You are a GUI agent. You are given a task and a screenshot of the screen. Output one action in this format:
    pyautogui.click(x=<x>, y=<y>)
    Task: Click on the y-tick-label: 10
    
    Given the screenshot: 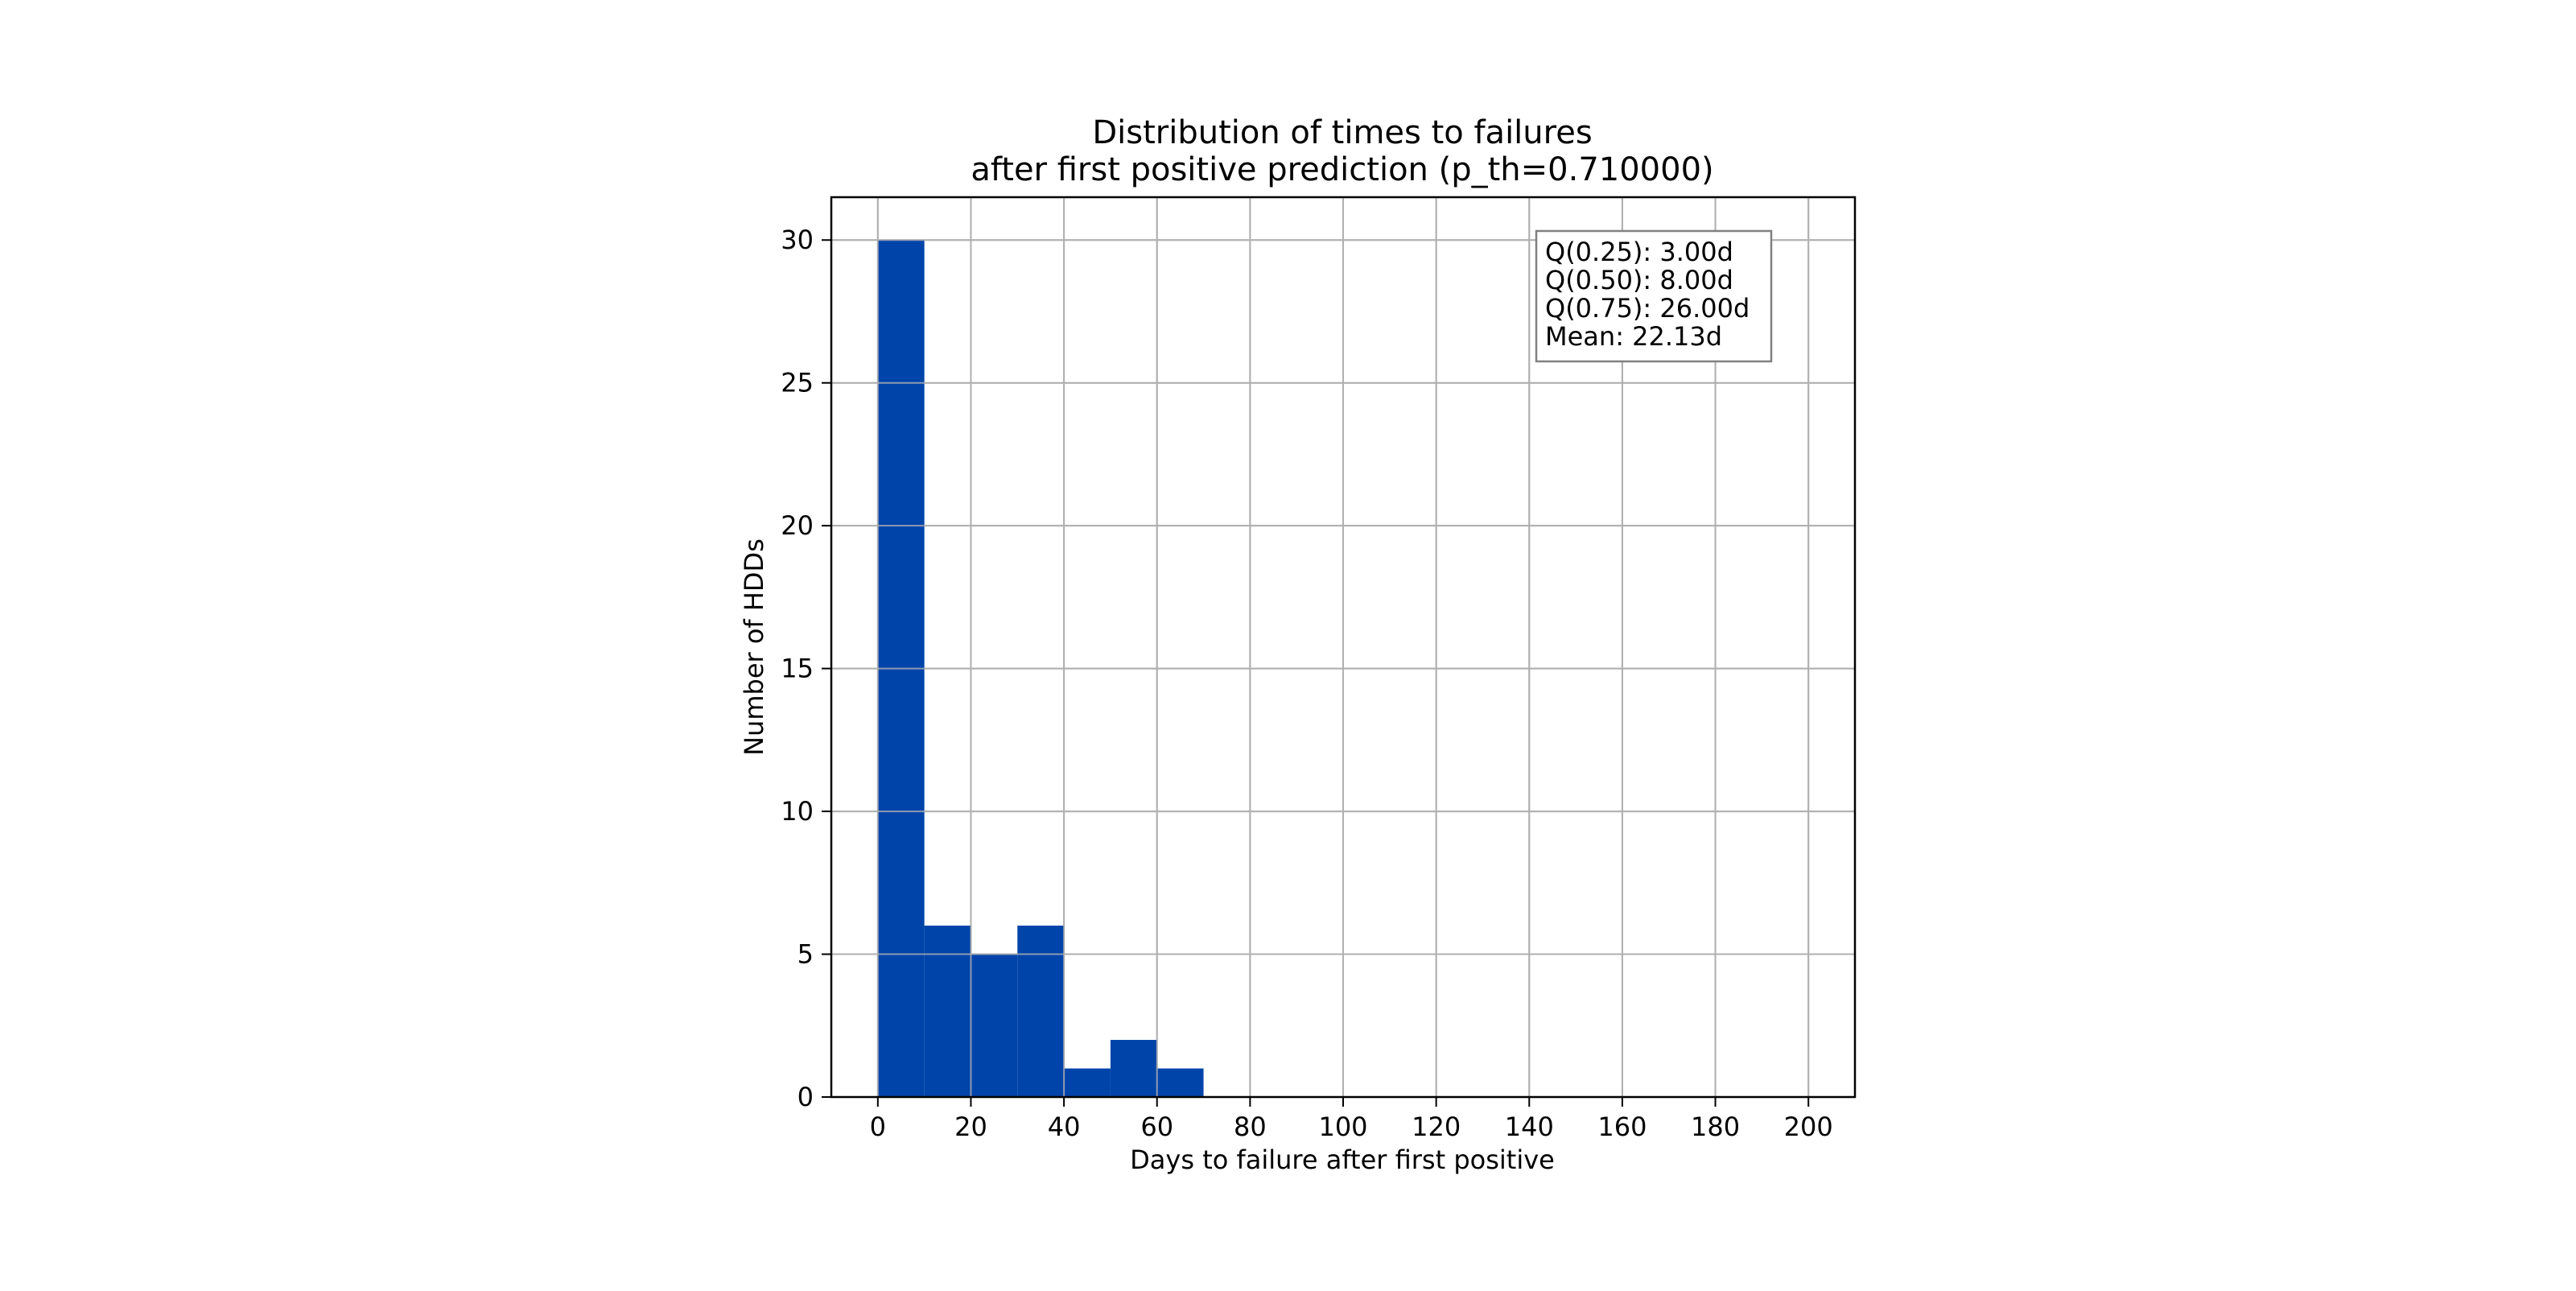 What is the action you would take?
    pyautogui.click(x=797, y=811)
    